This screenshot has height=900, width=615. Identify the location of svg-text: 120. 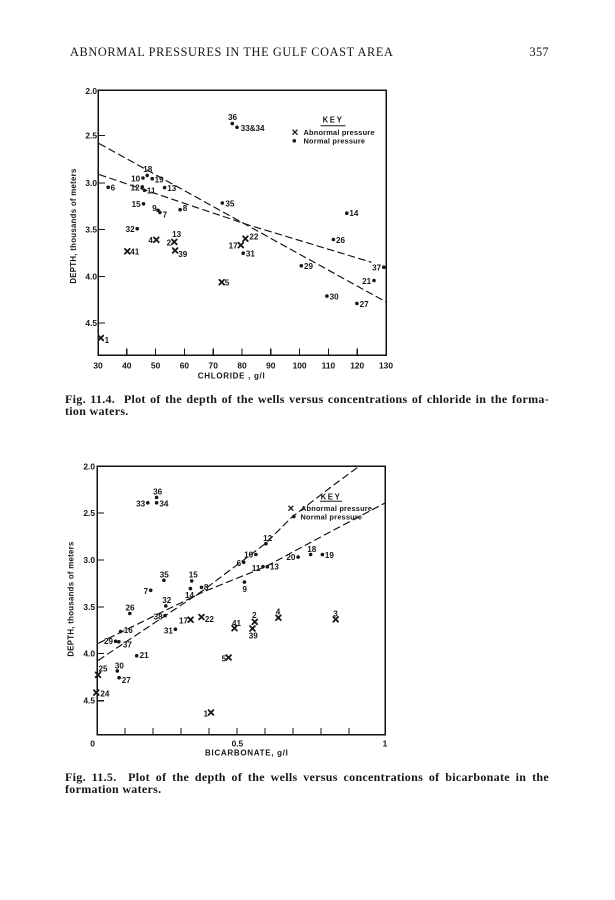
(357, 366).